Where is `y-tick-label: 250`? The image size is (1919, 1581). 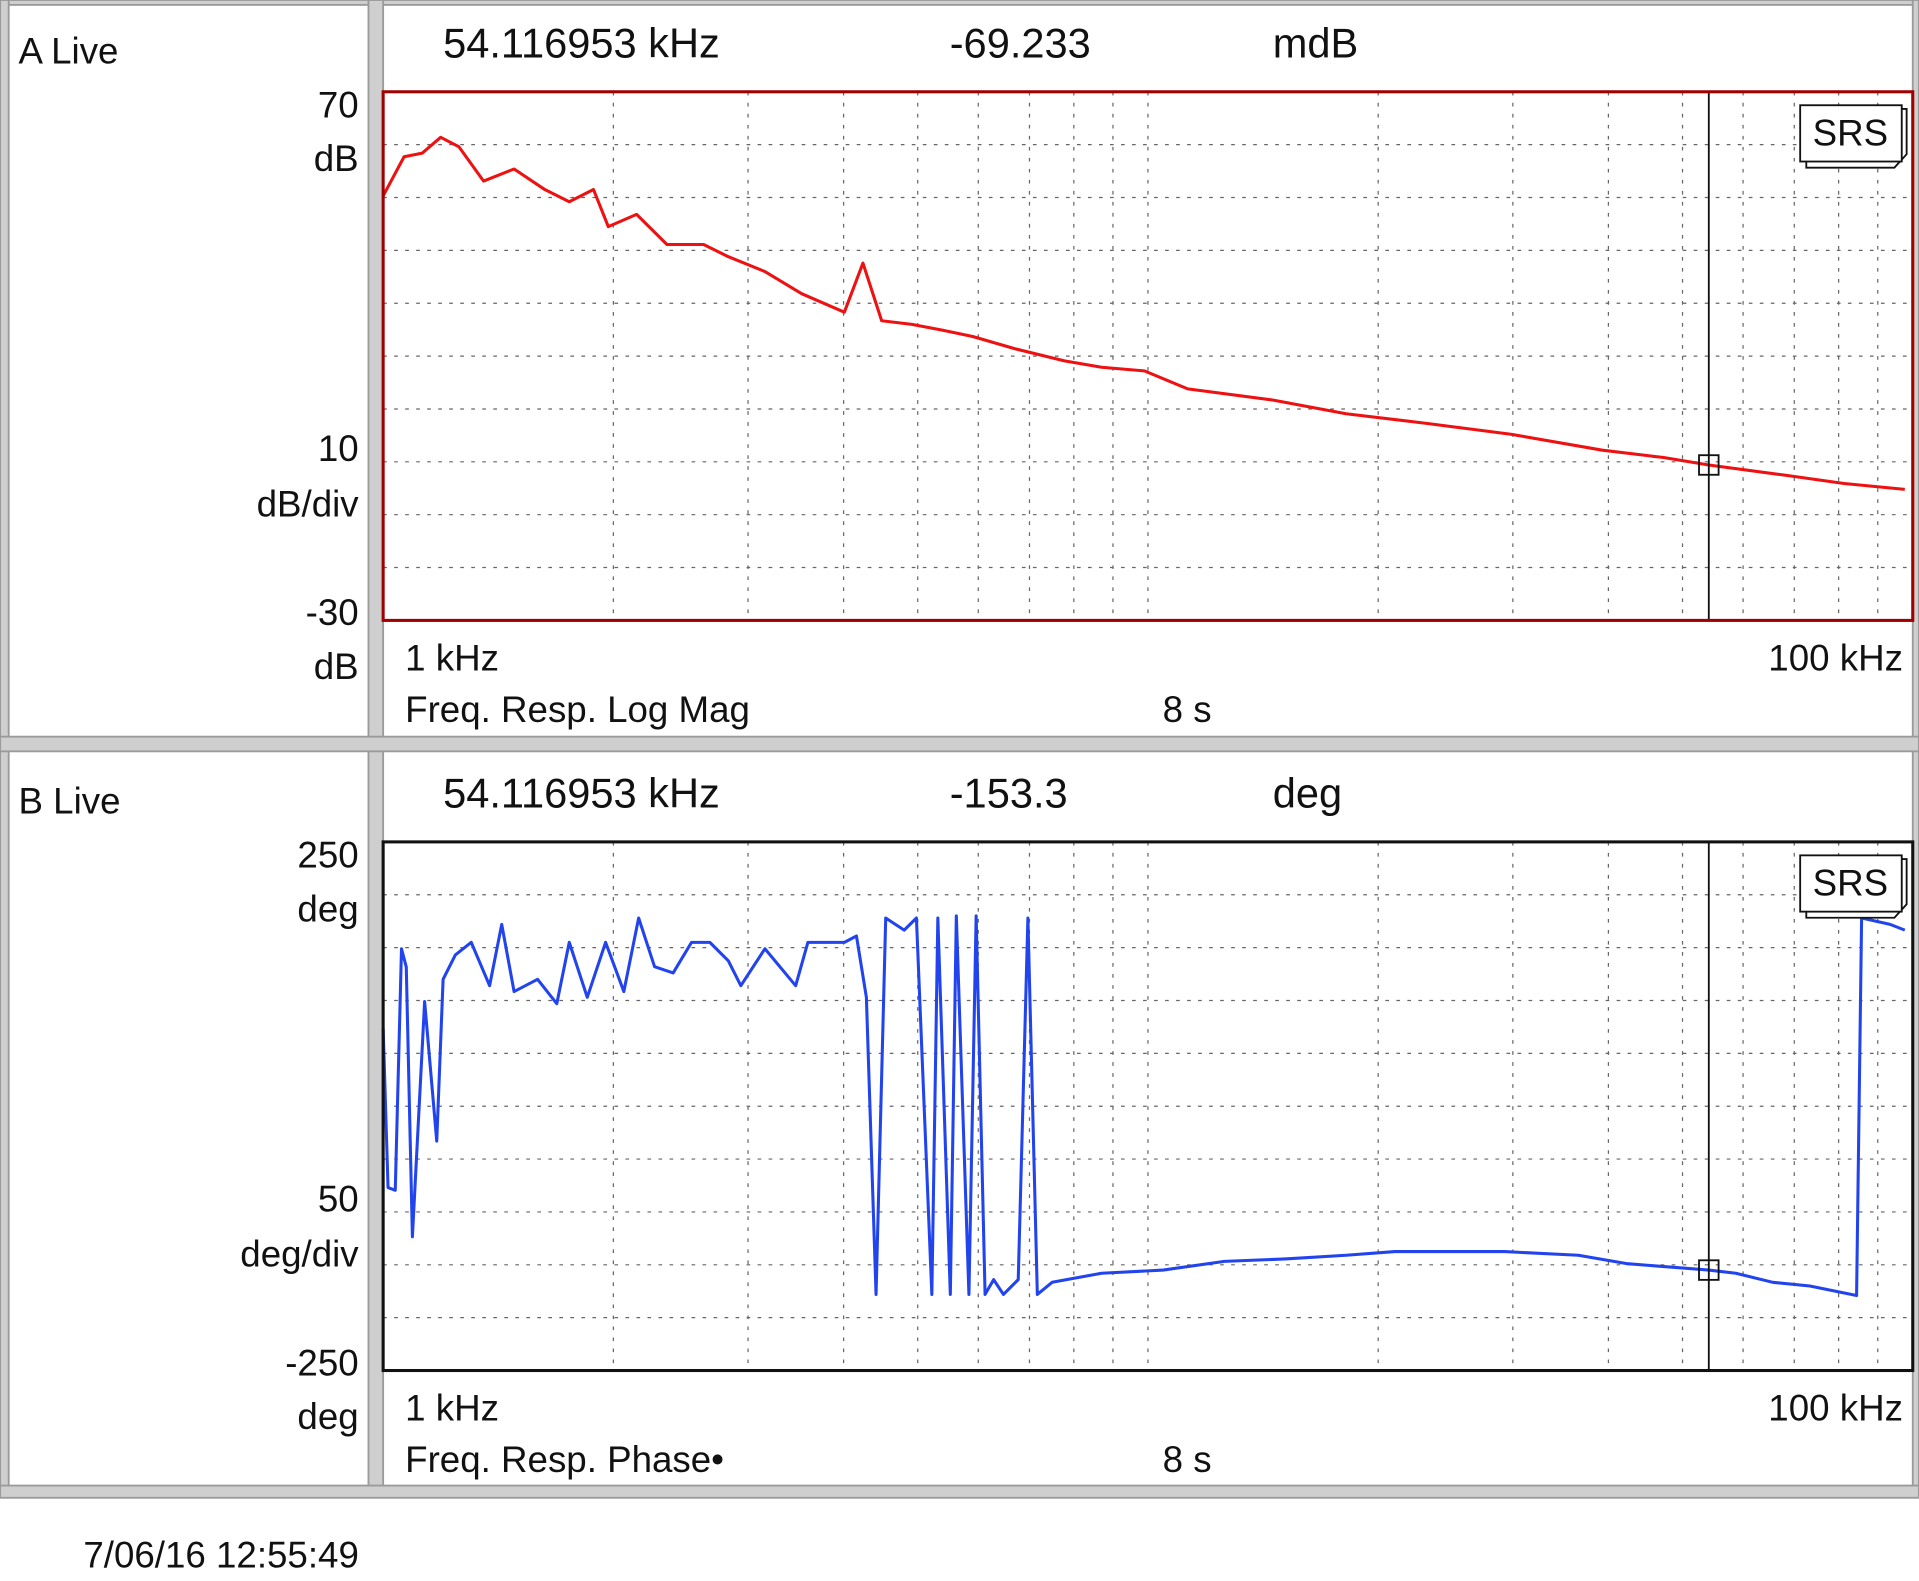 y-tick-label: 250 is located at coordinates (327, 855).